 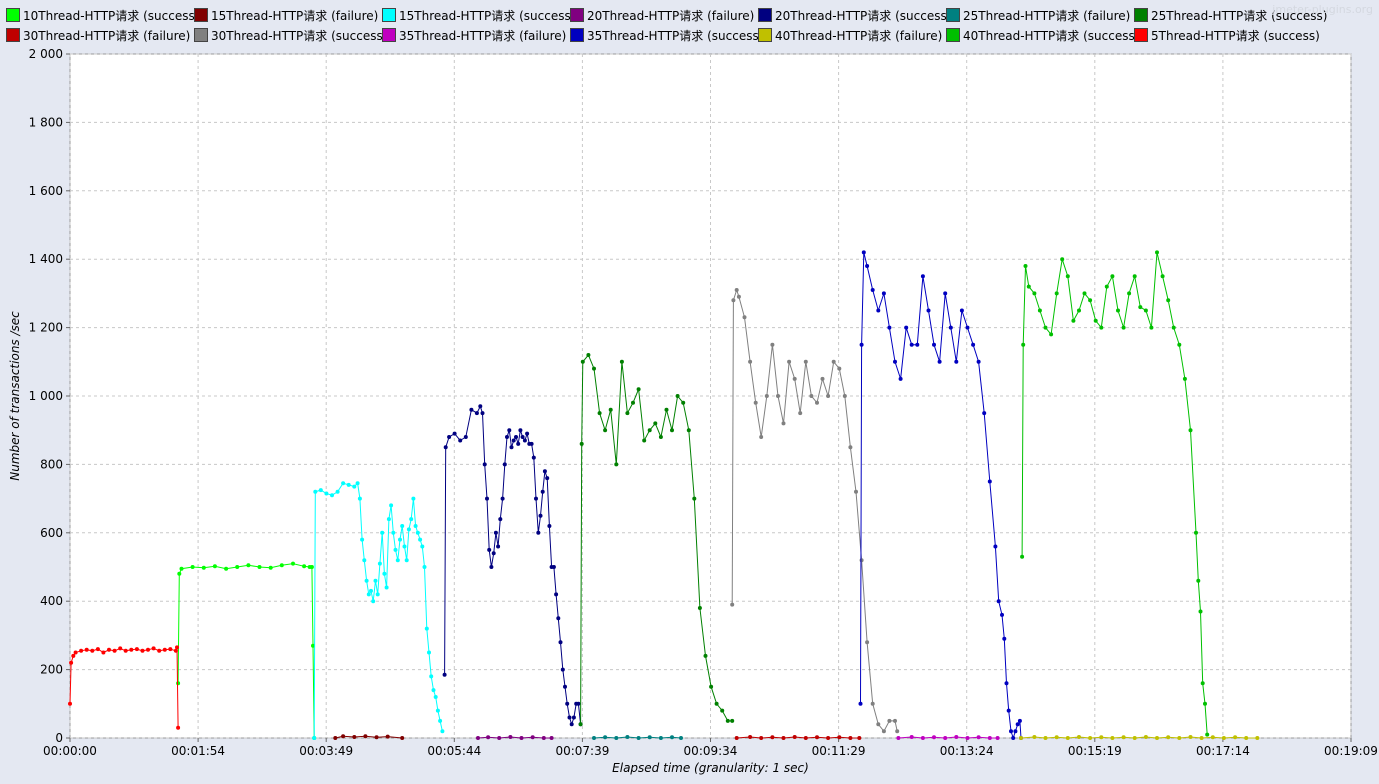 What do you see at coordinates (46, 191) in the screenshot?
I see `y-tick-label: 1 600` at bounding box center [46, 191].